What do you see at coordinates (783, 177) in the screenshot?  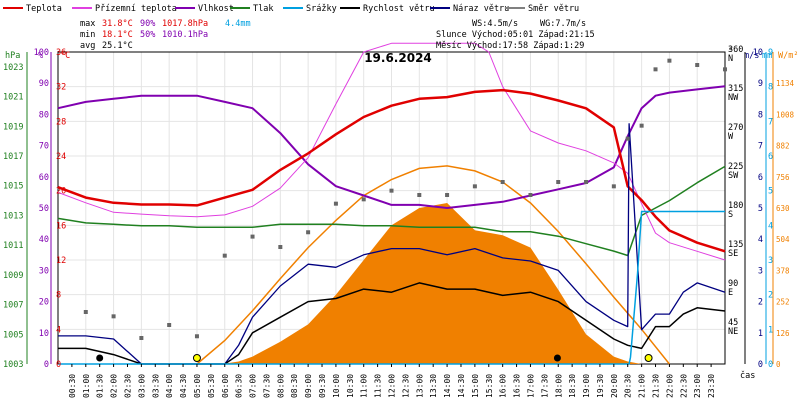 I see `tick-label-solar: 756` at bounding box center [783, 177].